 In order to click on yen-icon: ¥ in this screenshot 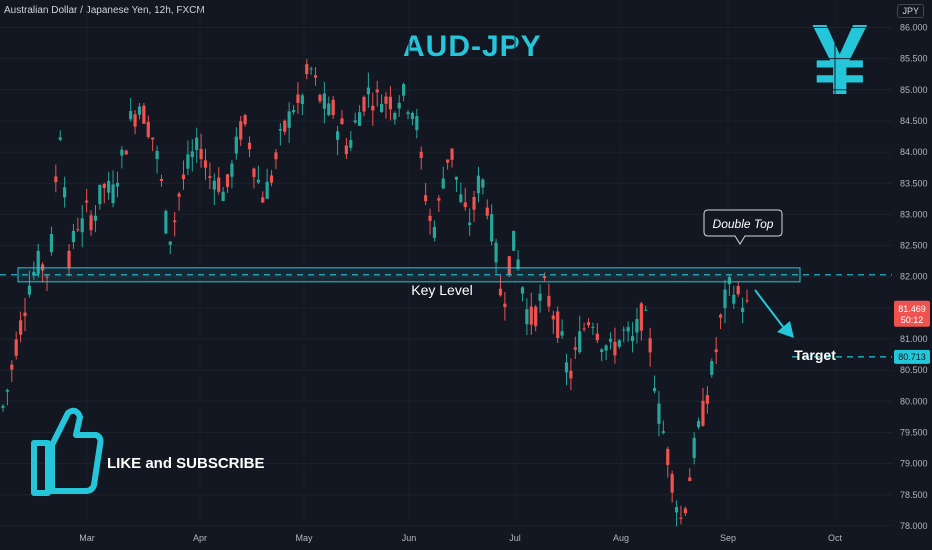, I will do `click(840, 60)`.